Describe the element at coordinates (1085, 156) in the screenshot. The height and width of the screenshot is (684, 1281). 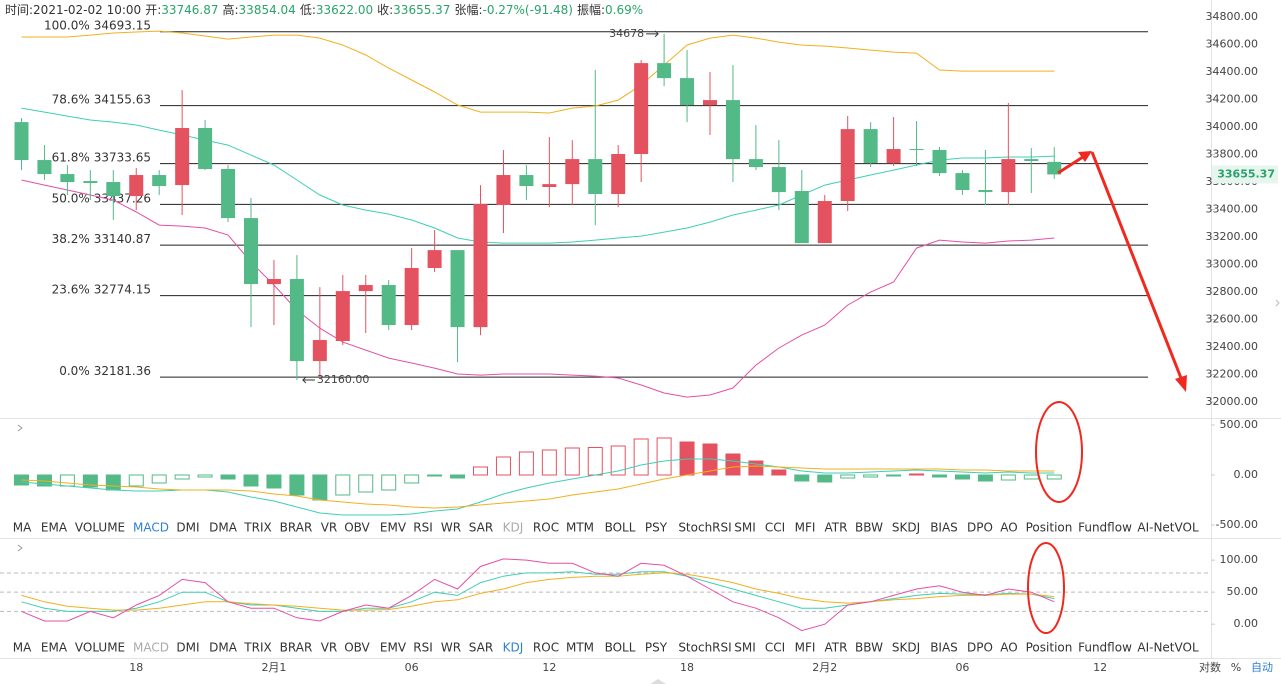
I see `annotation-arrowhead` at that location.